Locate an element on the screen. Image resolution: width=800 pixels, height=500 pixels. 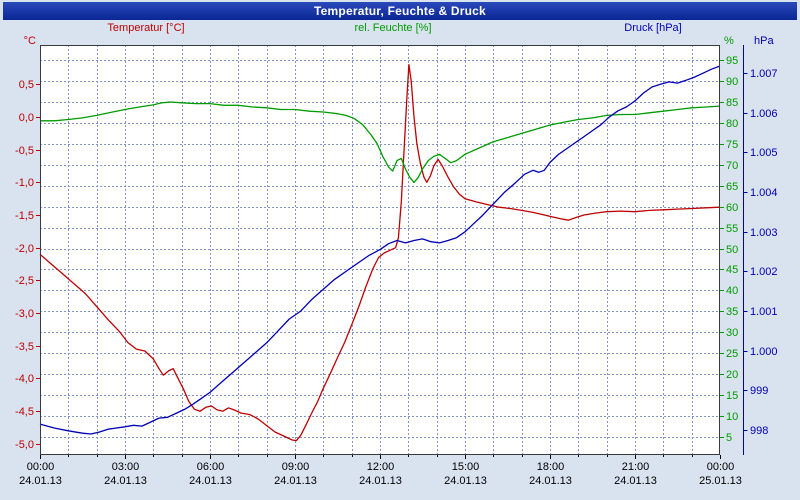
svg-text: 03:00 is located at coordinates (126, 467).